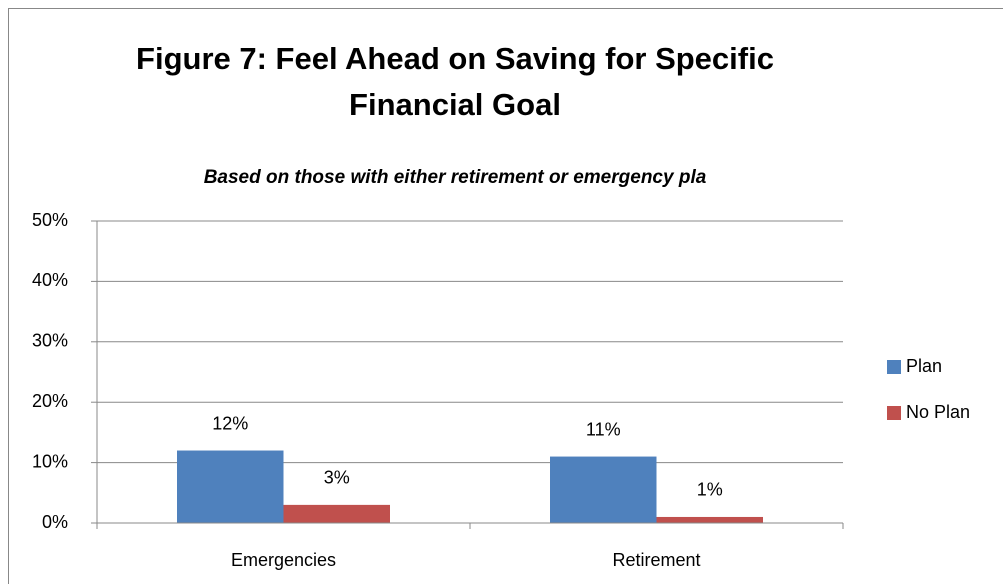 This screenshot has height=584, width=1003. Describe the element at coordinates (55, 522) in the screenshot. I see `y-tick-label: 0%` at that location.